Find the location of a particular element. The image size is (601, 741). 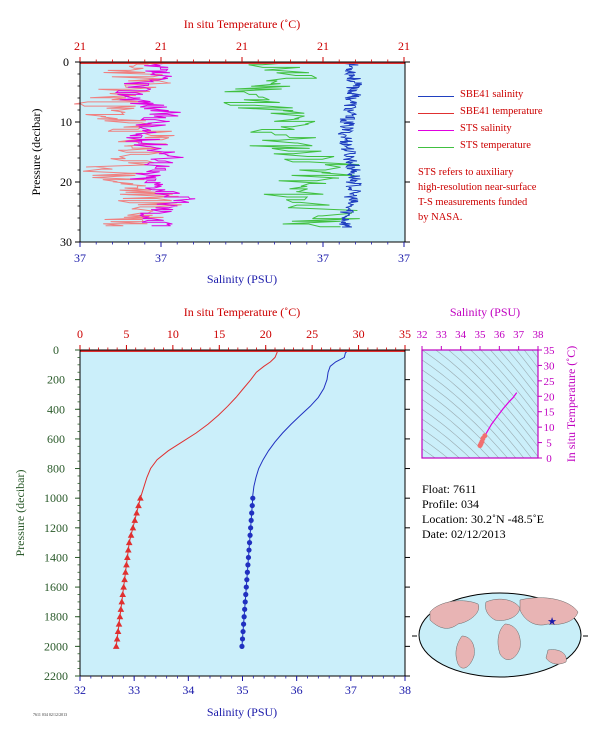

sts-temperature-trace is located at coordinates (291, 144).